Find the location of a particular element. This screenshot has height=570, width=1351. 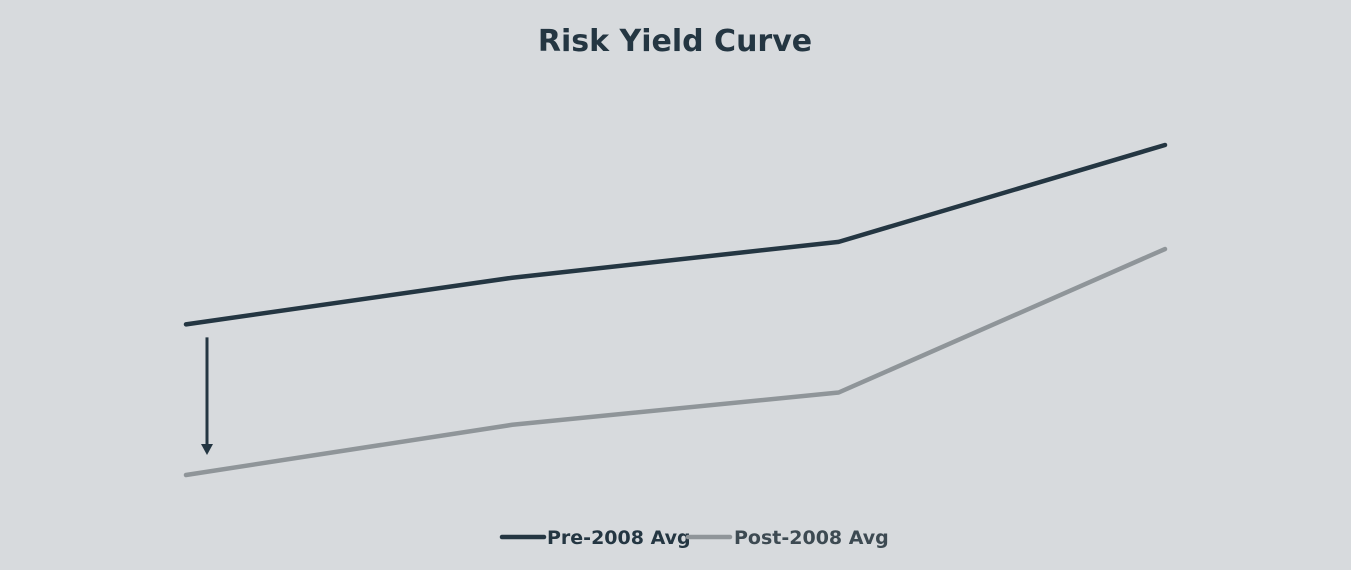

arrow-head-icon is located at coordinates (207, 449).